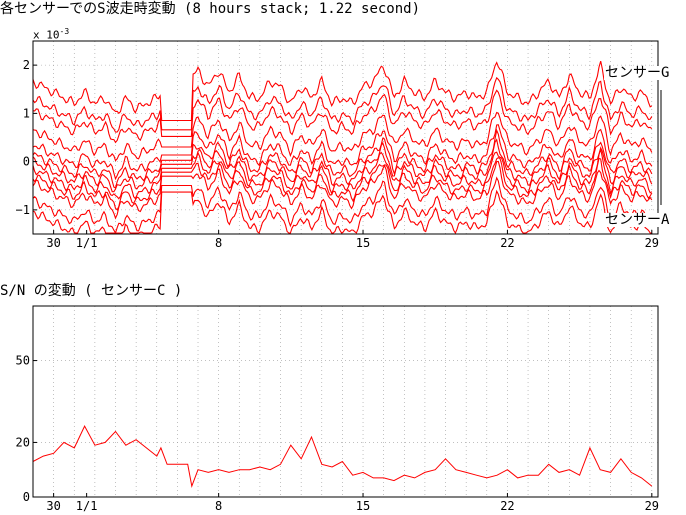 This screenshot has width=686, height=515. What do you see at coordinates (637, 220) in the screenshot?
I see `sensor-a-label: センサーA` at bounding box center [637, 220].